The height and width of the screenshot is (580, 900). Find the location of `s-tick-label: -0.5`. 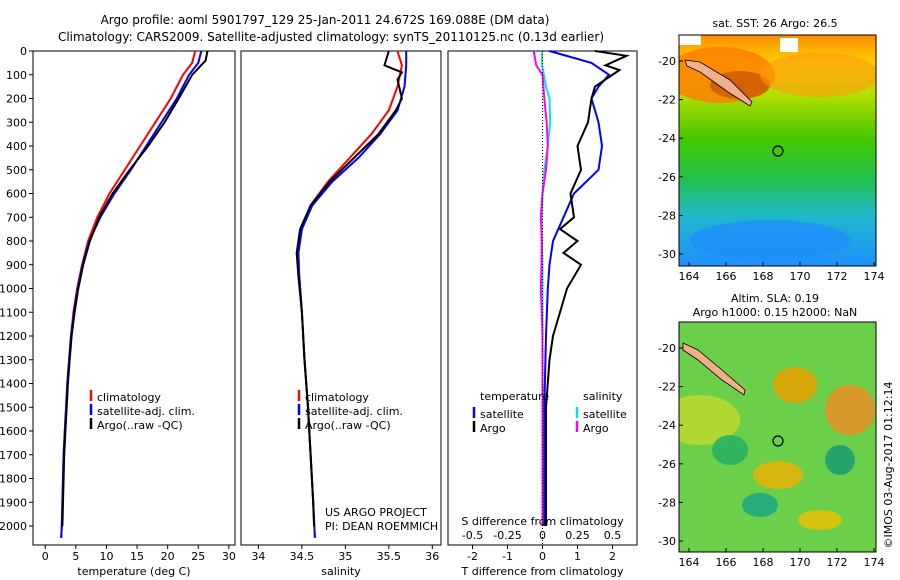

s-tick-label: -0.5 is located at coordinates (472, 535).